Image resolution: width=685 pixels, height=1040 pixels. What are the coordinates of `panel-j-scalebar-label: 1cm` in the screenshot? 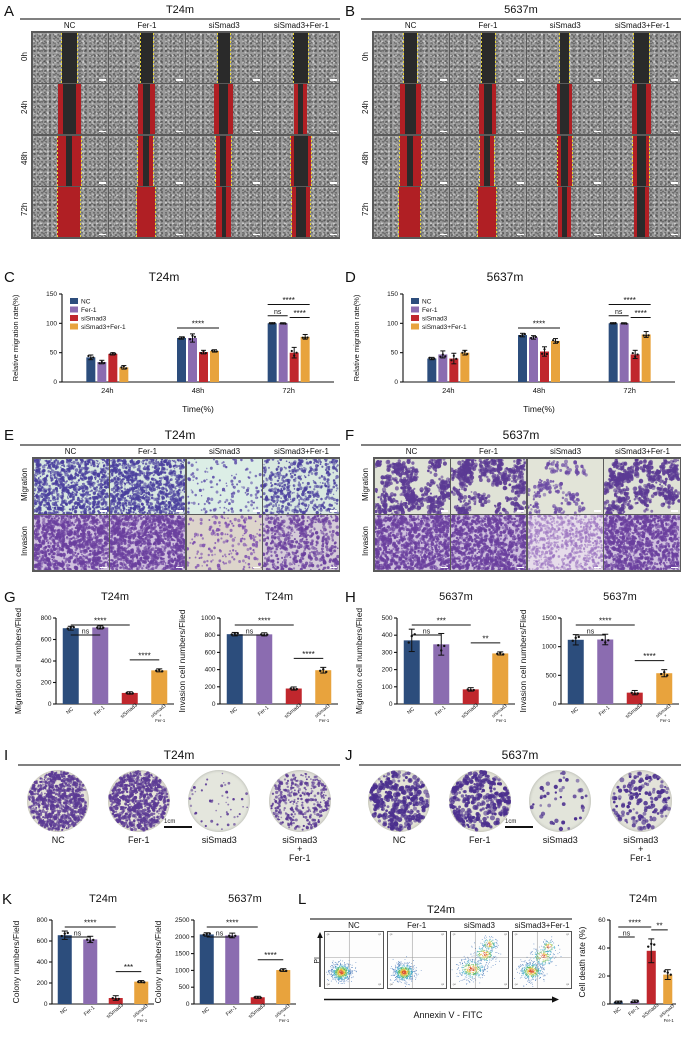 It's located at (511, 822).